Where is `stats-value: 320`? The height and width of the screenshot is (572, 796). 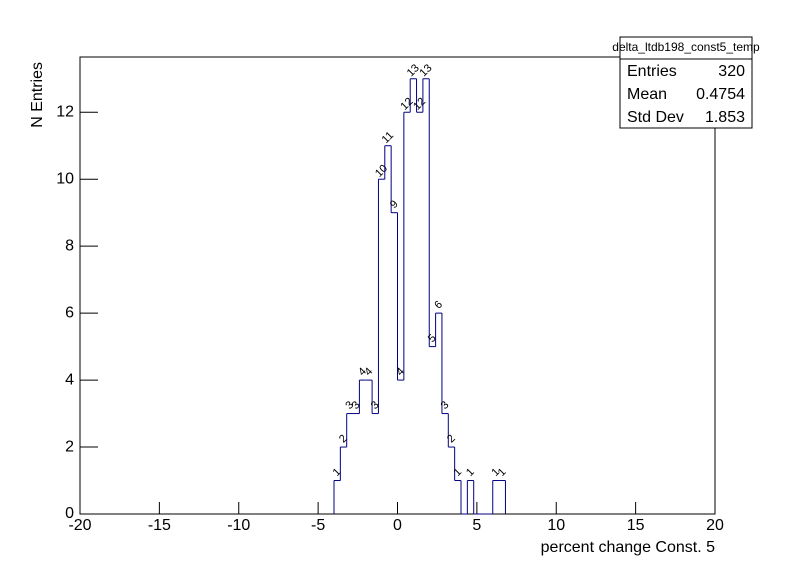
stats-value: 320 is located at coordinates (731, 71).